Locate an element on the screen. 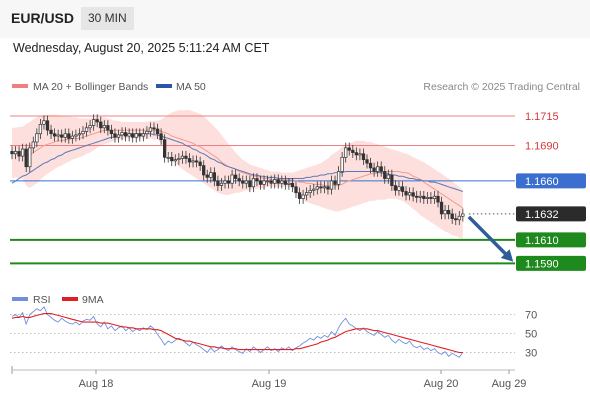 This screenshot has height=400, width=590. level-label-1-1610: 1.1610 is located at coordinates (542, 241).